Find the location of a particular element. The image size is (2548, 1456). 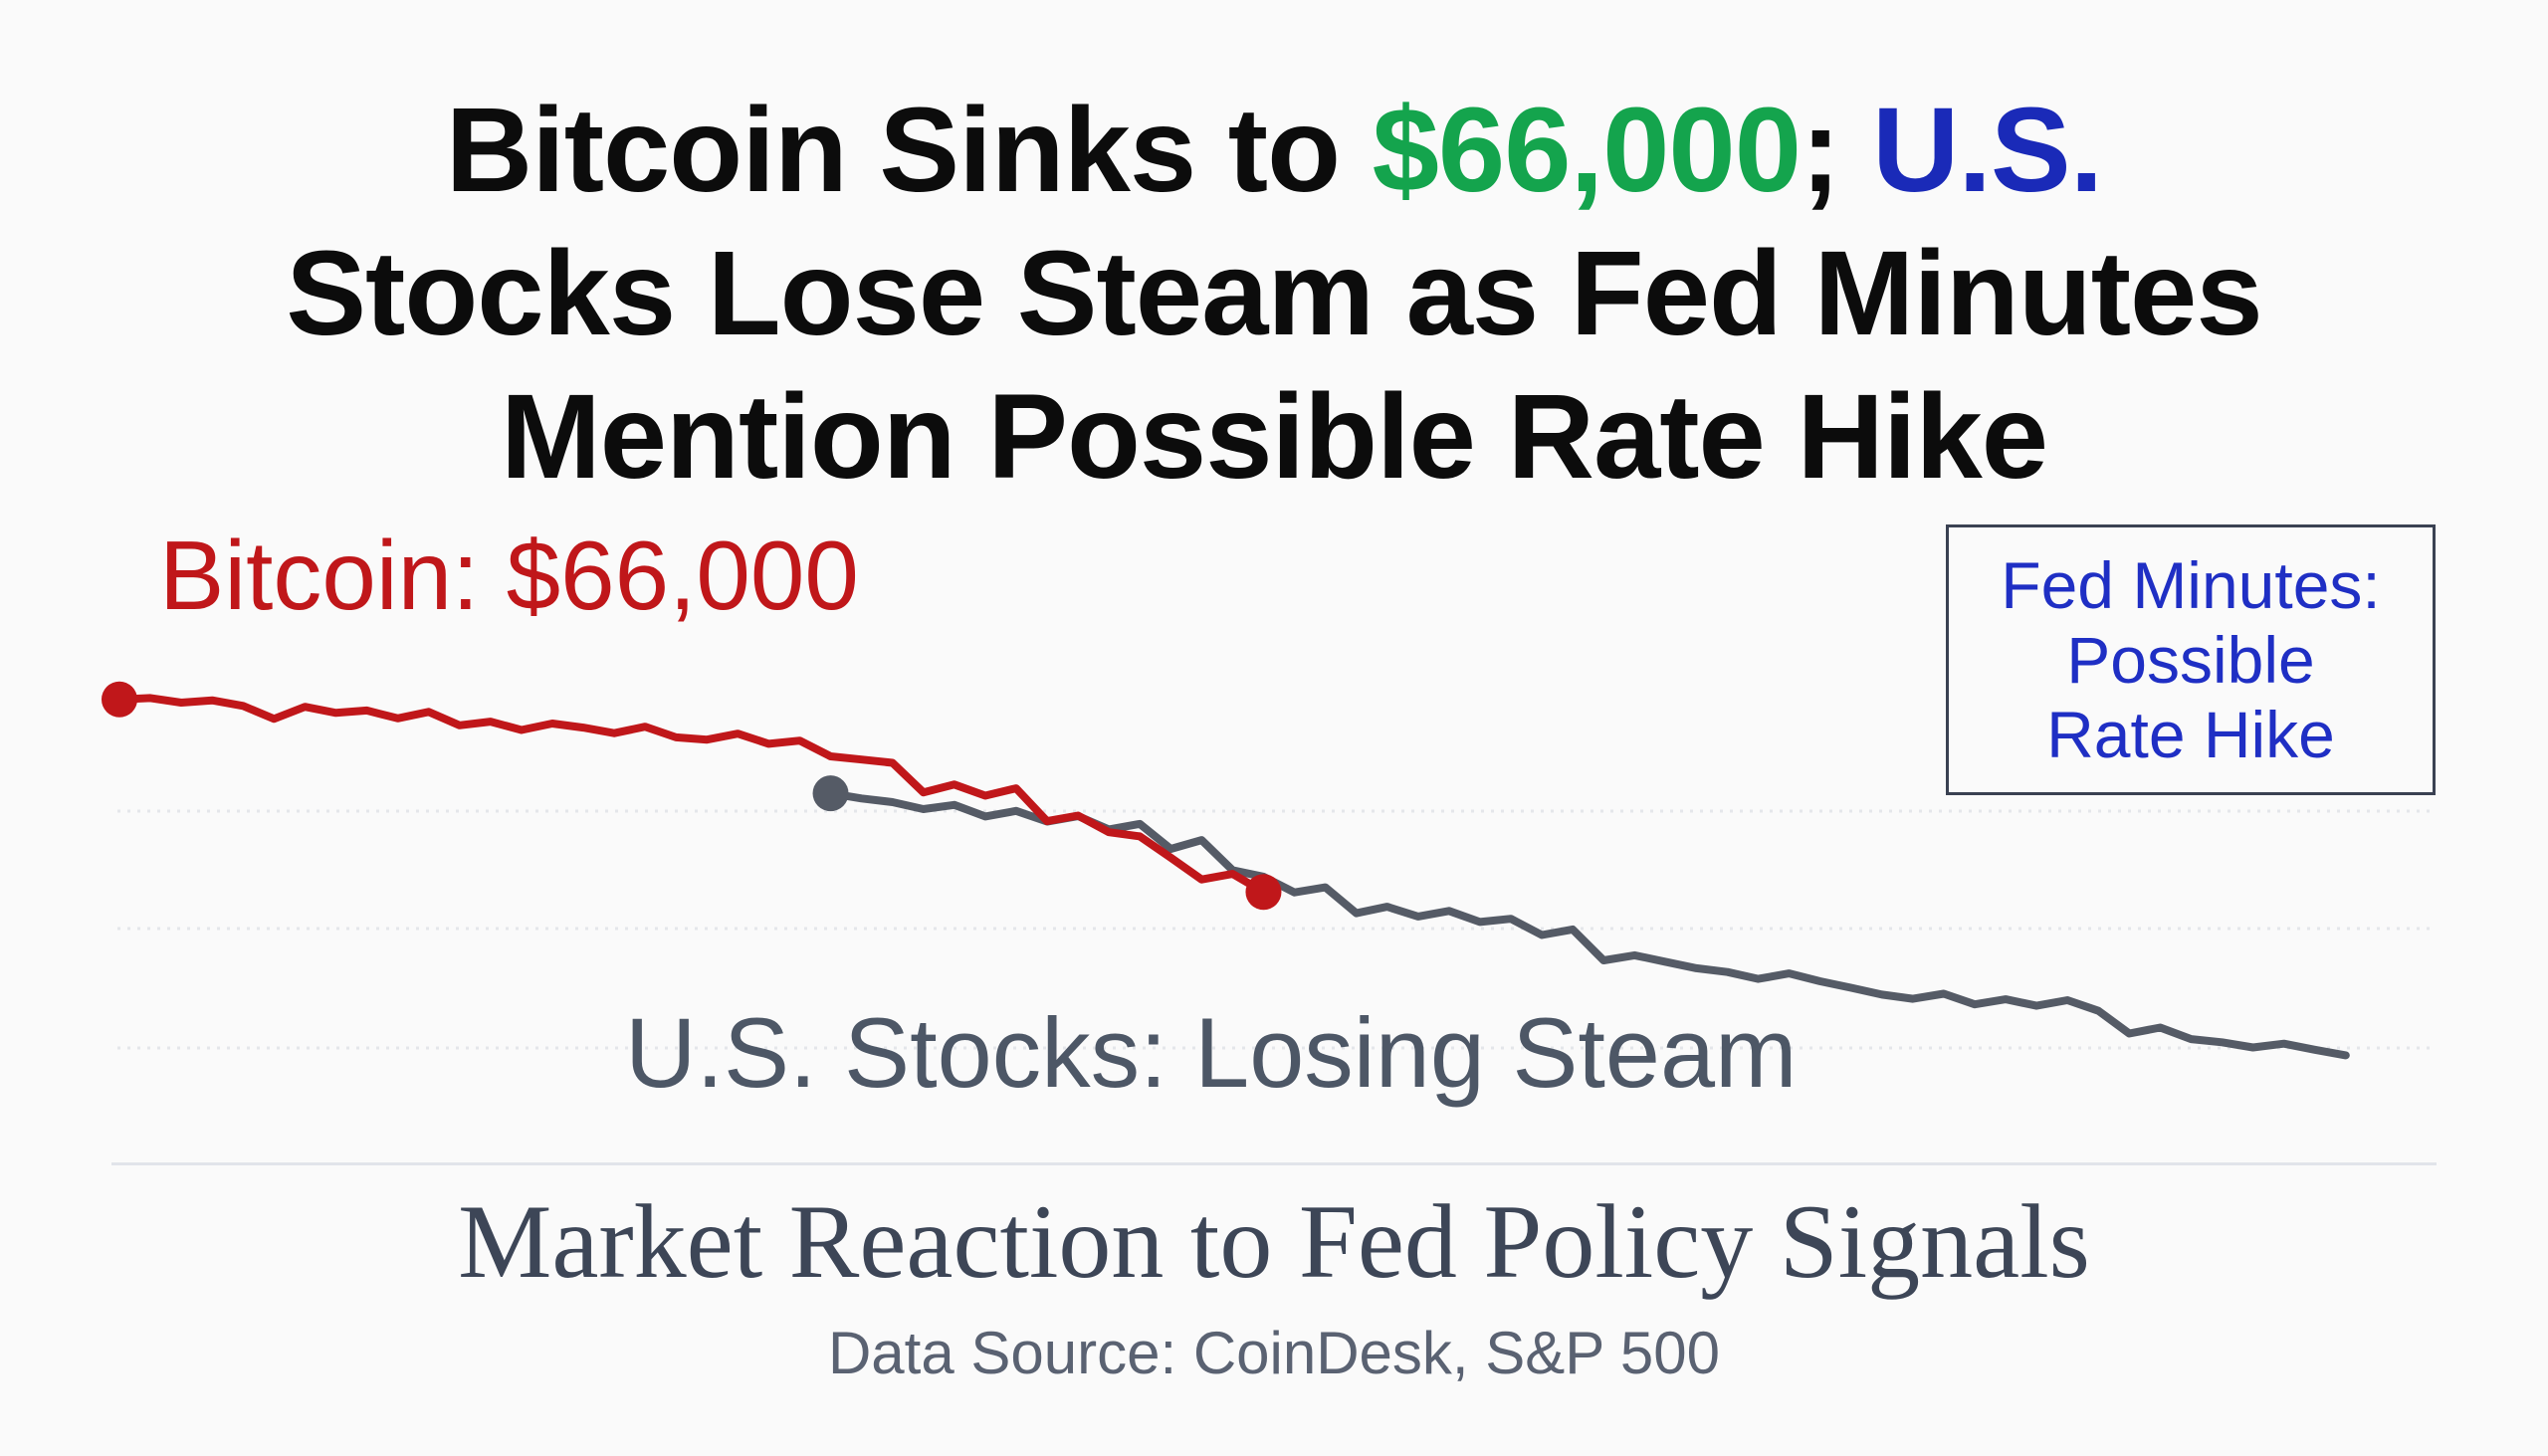

divider is located at coordinates (1274, 1163).